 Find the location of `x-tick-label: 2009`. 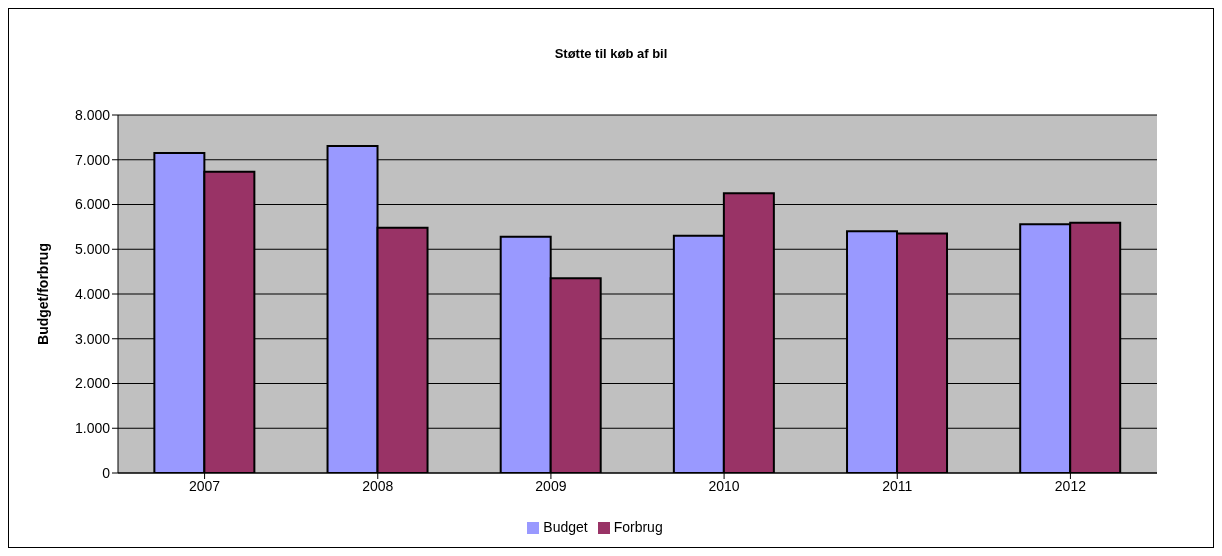

x-tick-label: 2009 is located at coordinates (551, 485).